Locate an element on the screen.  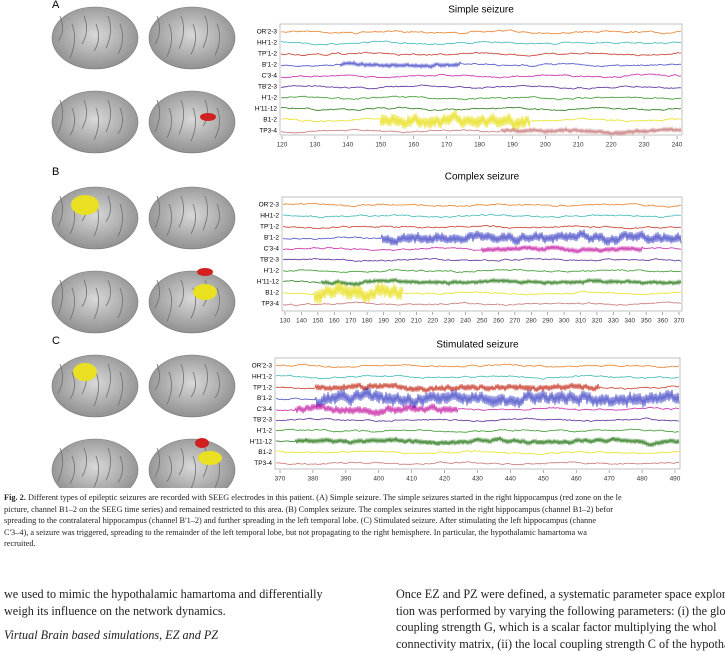
x-tick-label: 120 is located at coordinates (282, 145).